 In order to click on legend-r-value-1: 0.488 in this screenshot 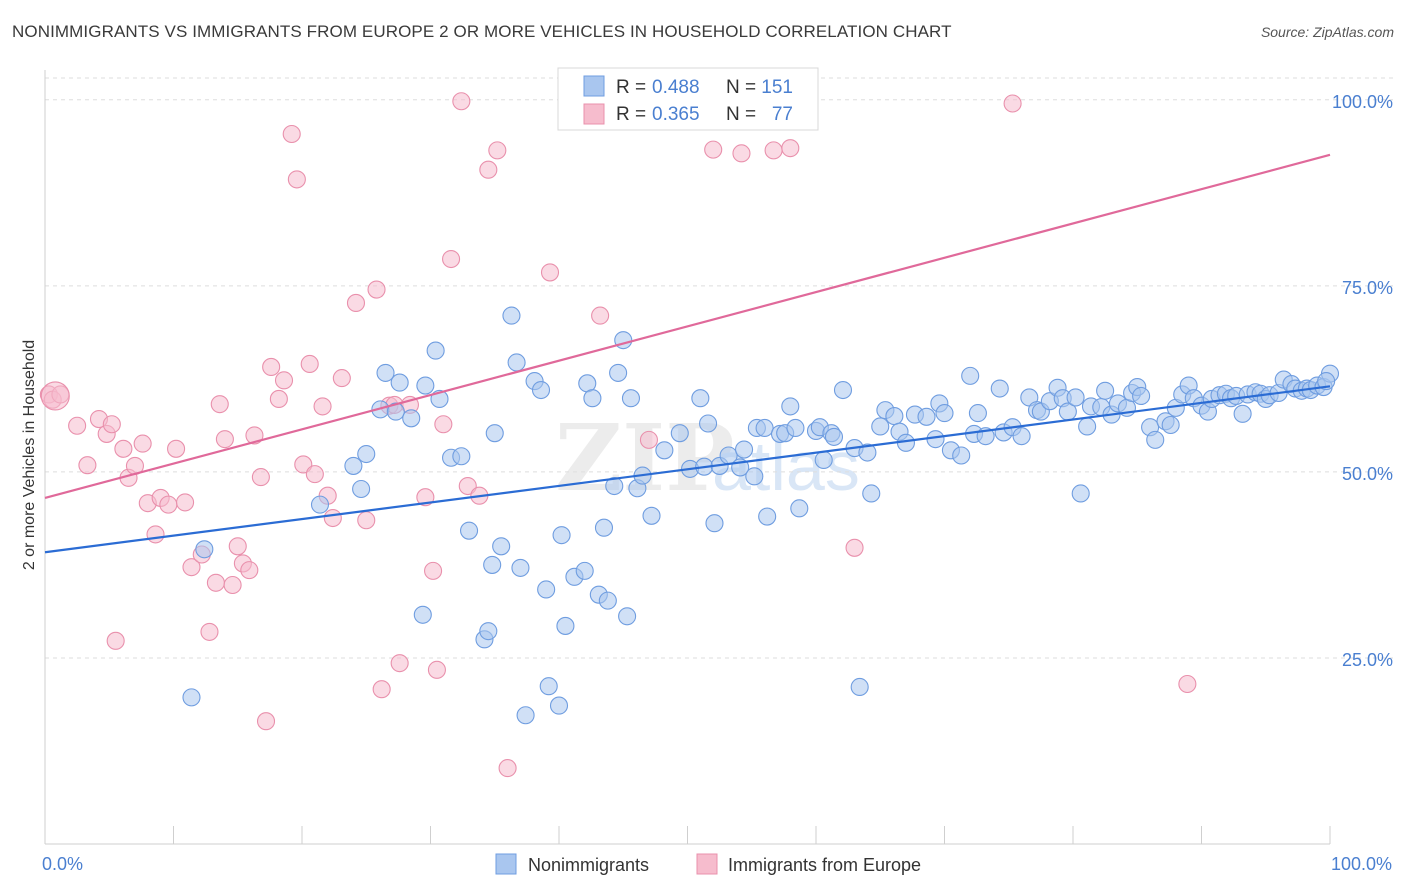, I will do `click(676, 87)`.